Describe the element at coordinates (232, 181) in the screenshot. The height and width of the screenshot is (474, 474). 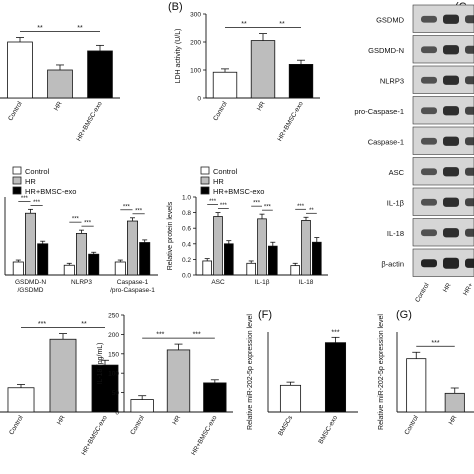
I see `legend-panel-c: Control HR HR+BMSC-exo` at that location.